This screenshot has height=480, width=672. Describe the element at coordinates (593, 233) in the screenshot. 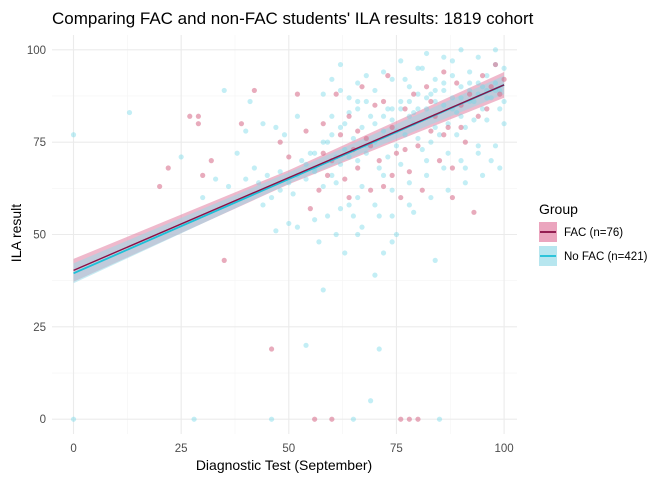

I see `legend-label-fac: FAC (n=76)` at that location.